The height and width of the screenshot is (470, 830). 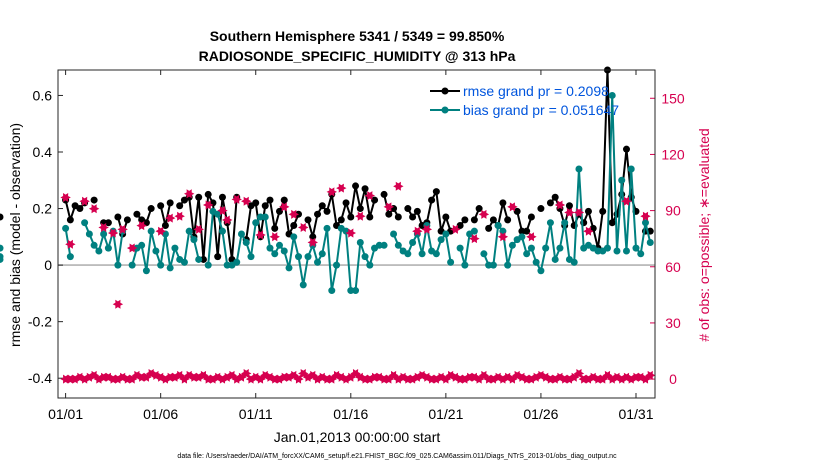 What do you see at coordinates (704, 234) in the screenshot?
I see `y-axis-label-right: # of obs: o=possible; ∗=evaluated` at bounding box center [704, 234].